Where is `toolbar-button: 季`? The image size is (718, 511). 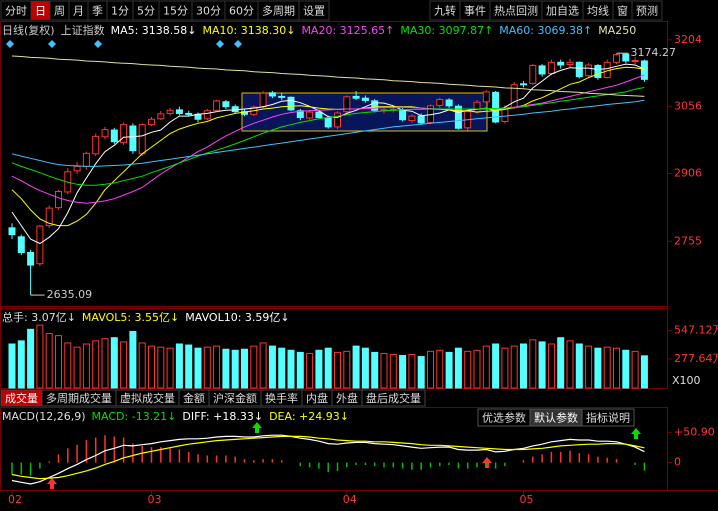
toolbar-button: 季 is located at coordinates (97, 11).